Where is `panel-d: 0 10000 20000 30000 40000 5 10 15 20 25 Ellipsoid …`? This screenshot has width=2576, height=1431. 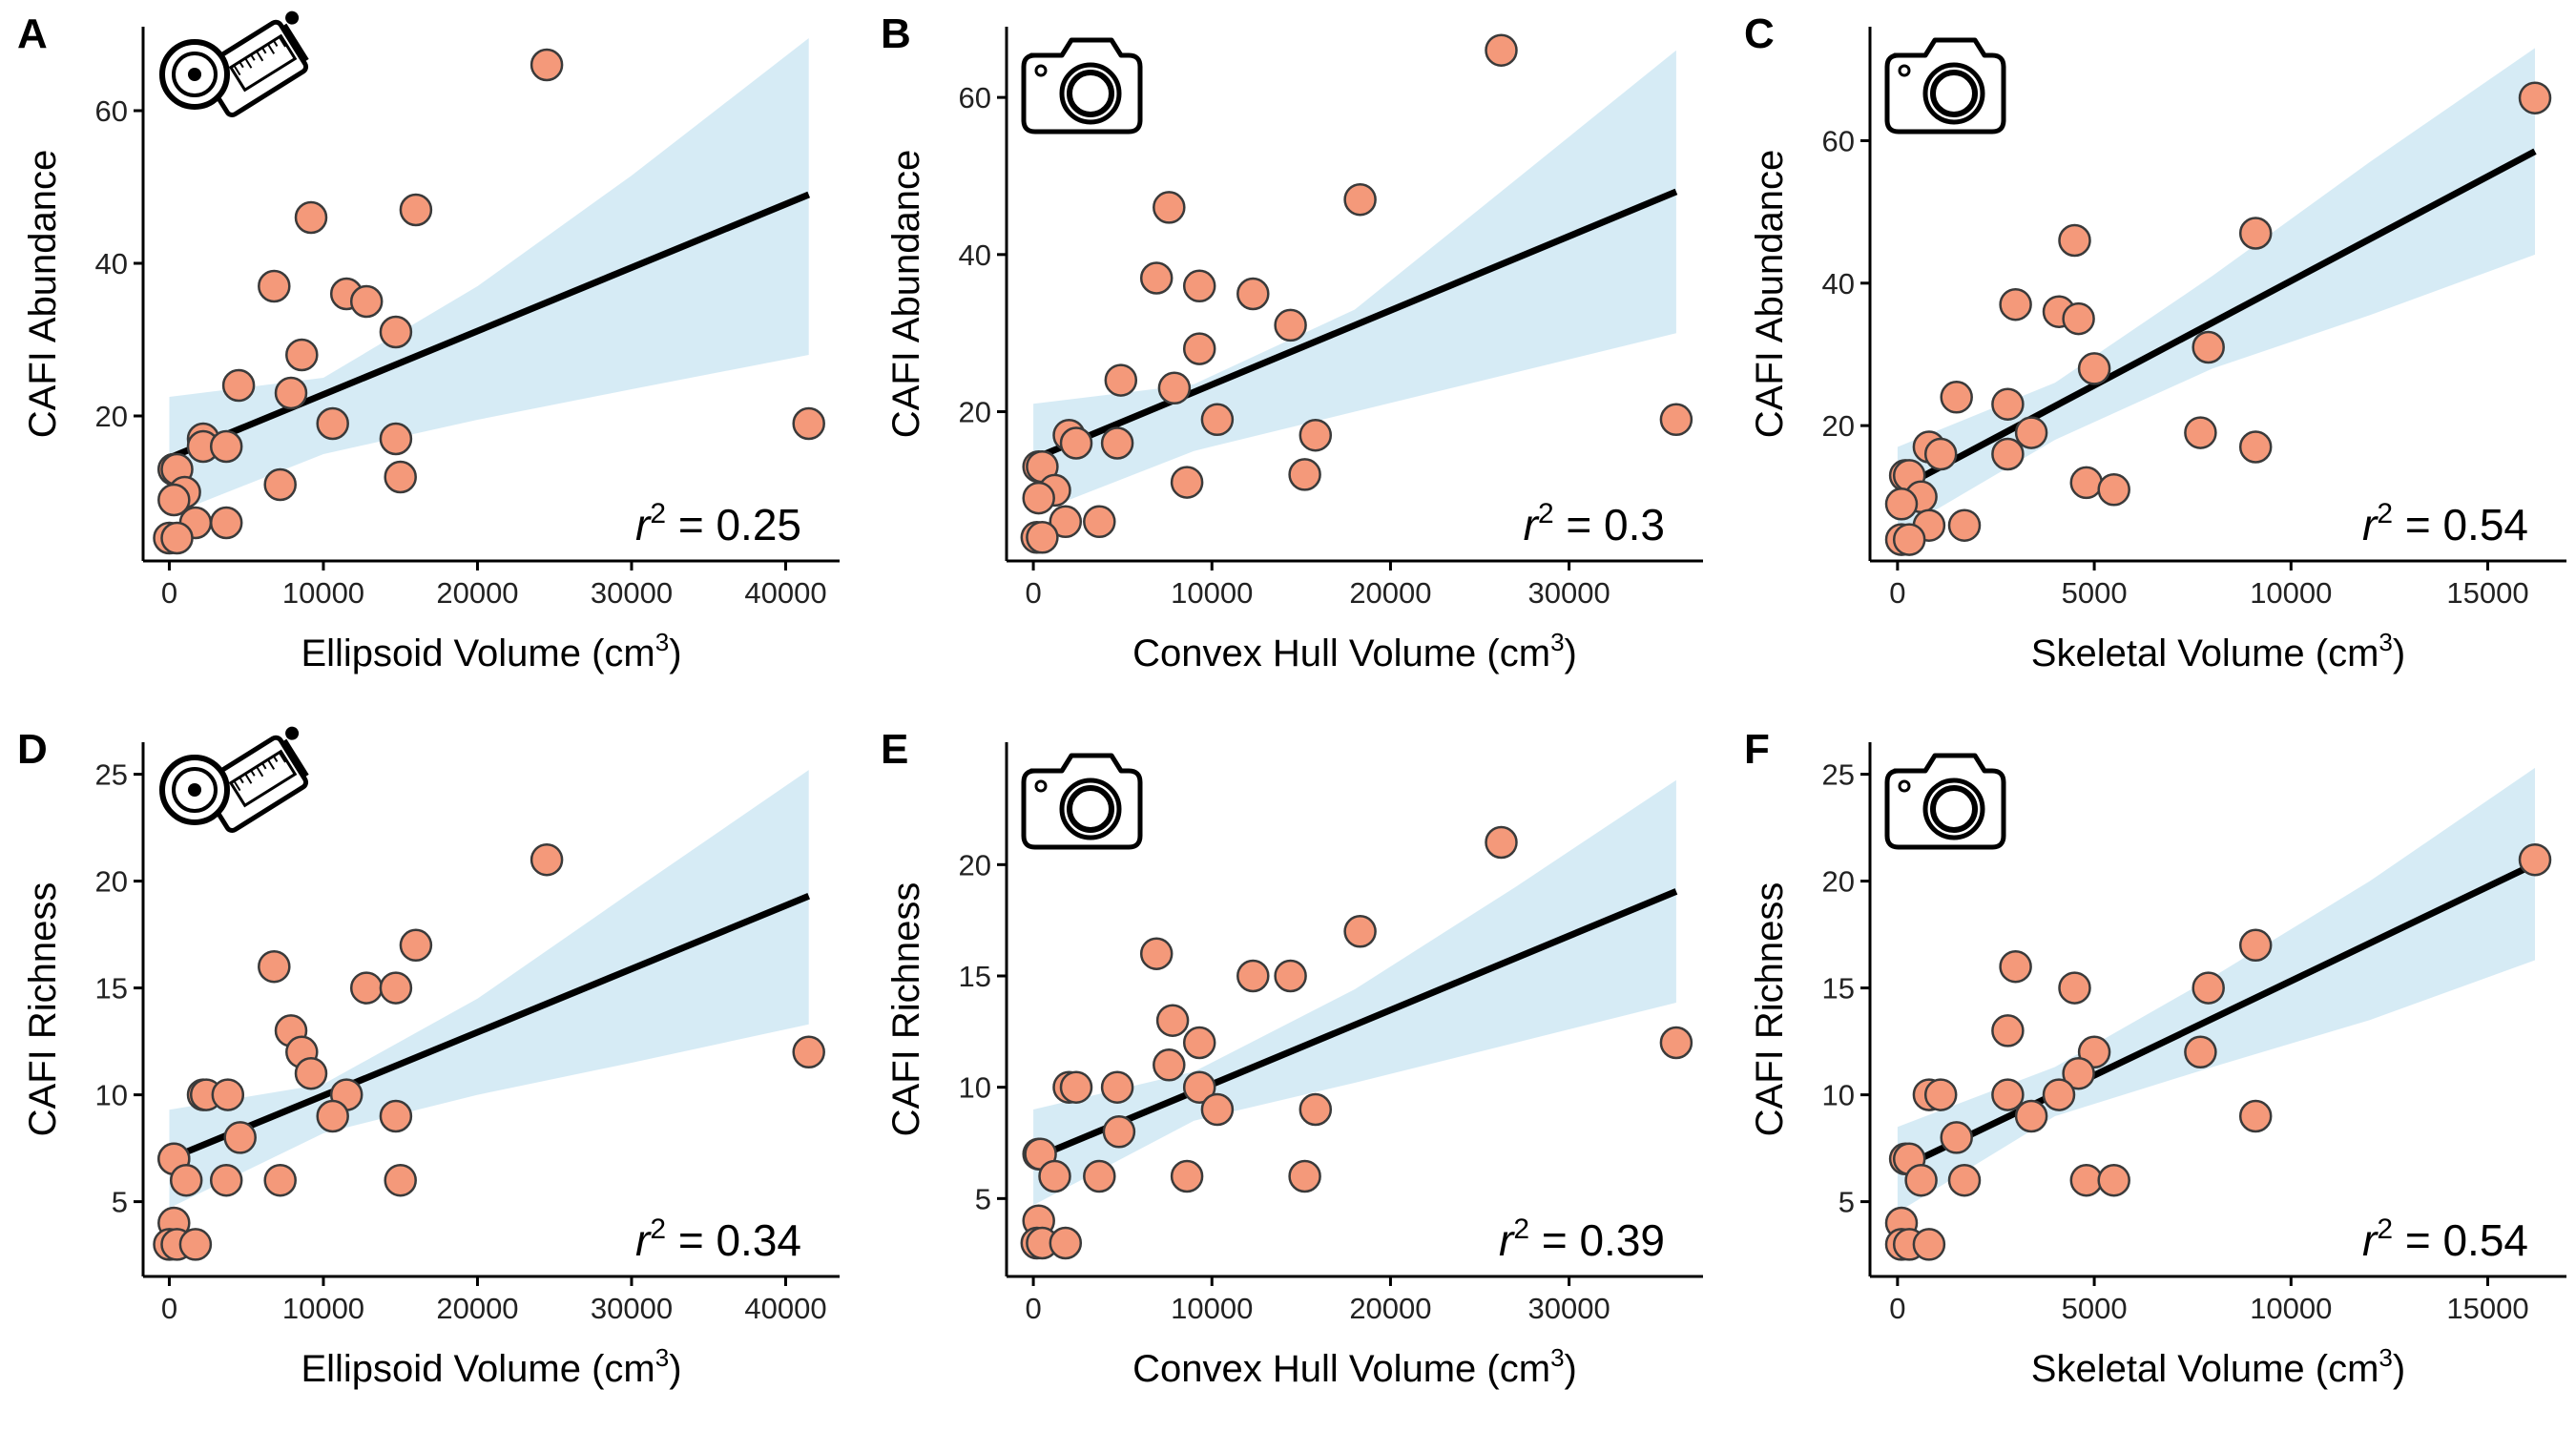 panel-d: 0 10000 20000 30000 40000 5 10 15 20 25 Ellipsoid … is located at coordinates (428, 1058).